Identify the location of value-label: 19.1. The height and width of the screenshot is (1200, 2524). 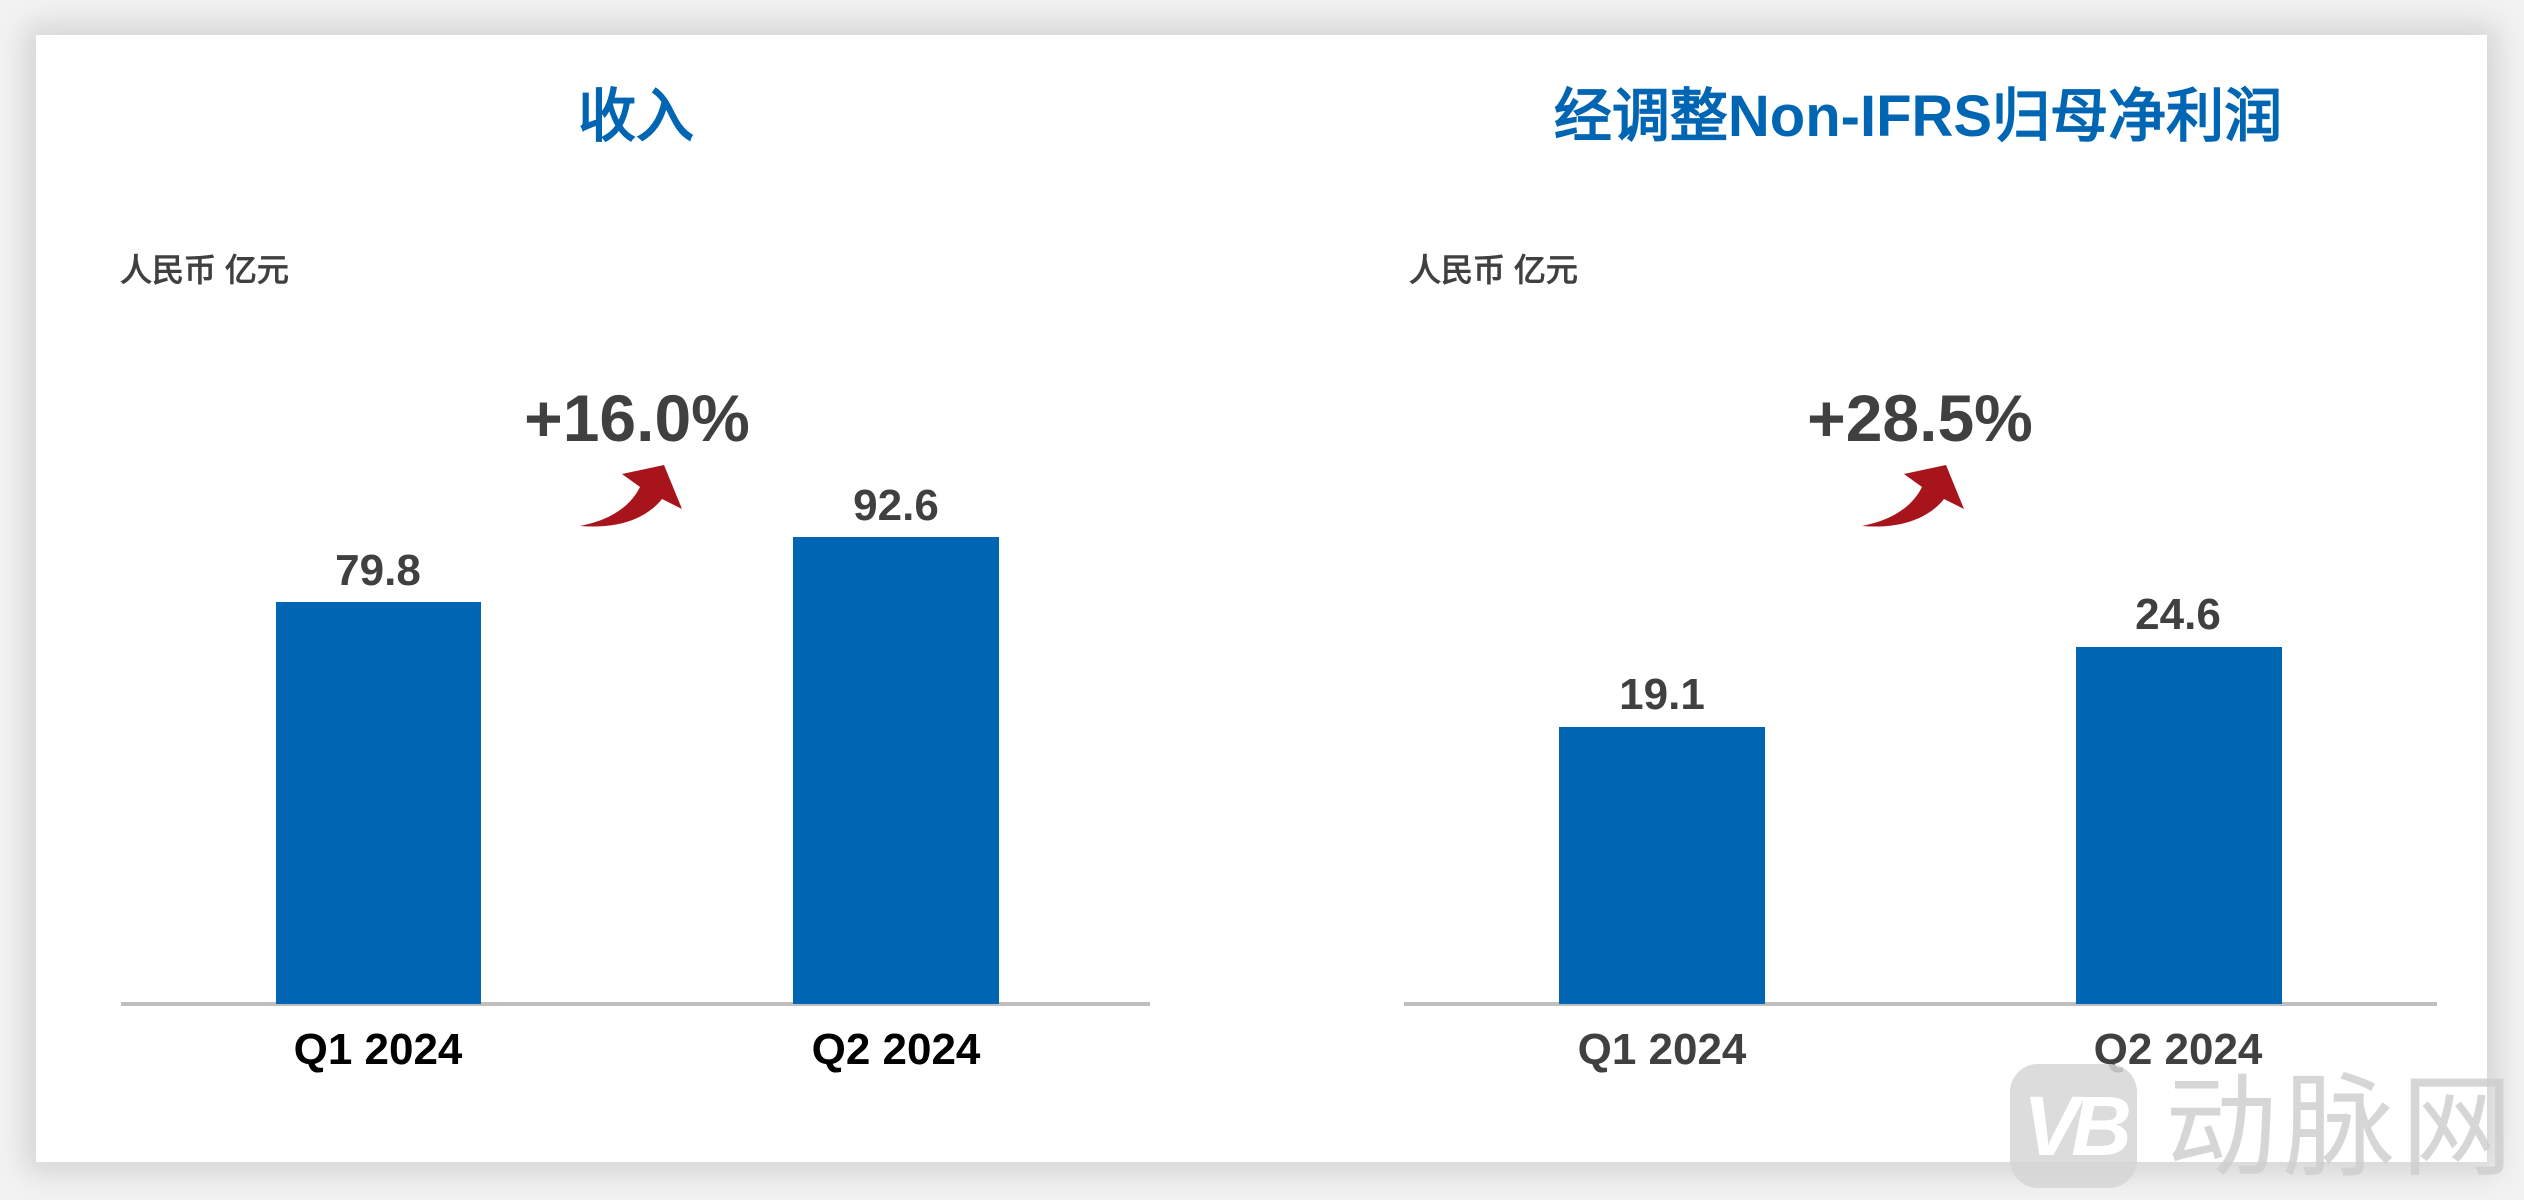
(1662, 694).